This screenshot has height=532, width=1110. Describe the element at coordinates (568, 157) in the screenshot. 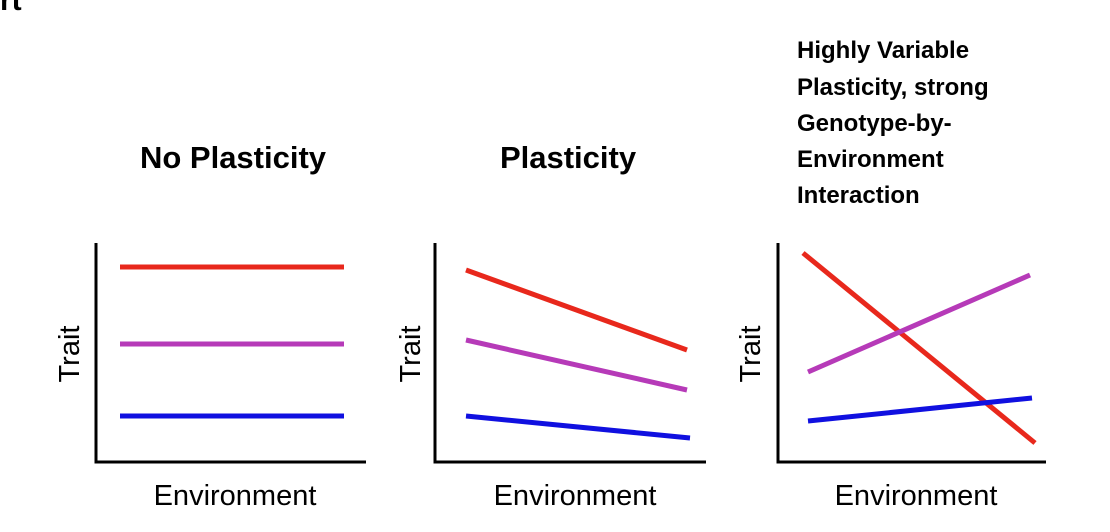

I see `panel-title: Plasticity` at that location.